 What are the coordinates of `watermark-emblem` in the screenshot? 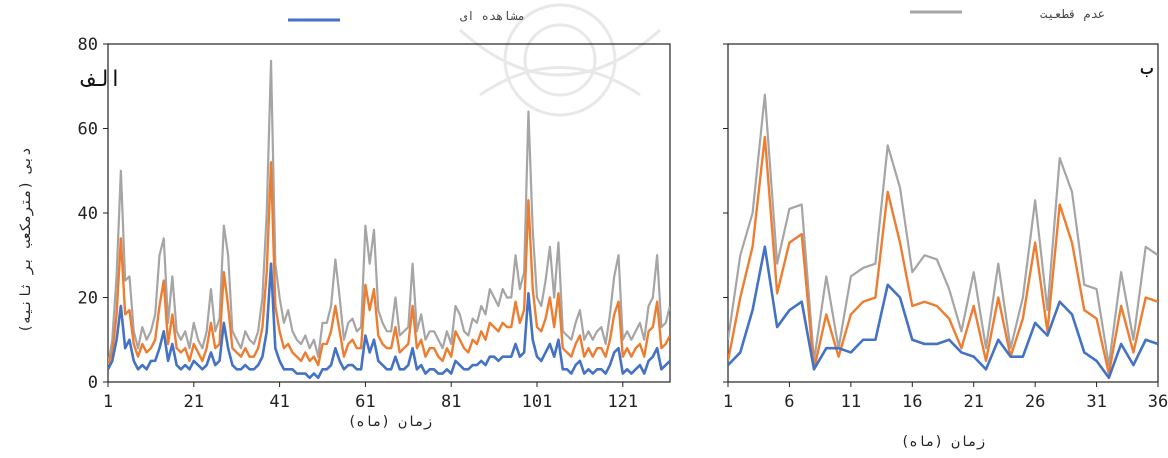 It's located at (560, 60).